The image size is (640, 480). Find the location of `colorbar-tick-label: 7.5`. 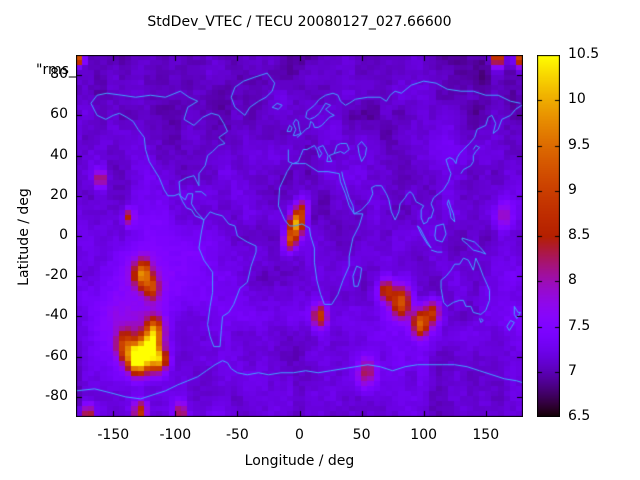

colorbar-tick-label: 7.5 is located at coordinates (579, 325).